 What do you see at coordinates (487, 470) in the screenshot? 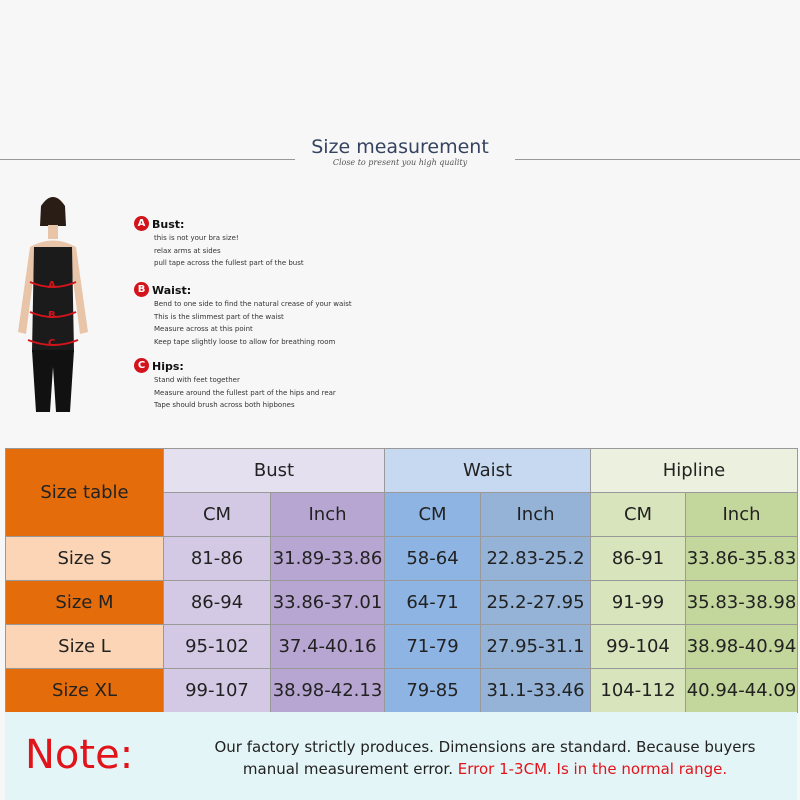
I see `group-waist: Waist` at bounding box center [487, 470].